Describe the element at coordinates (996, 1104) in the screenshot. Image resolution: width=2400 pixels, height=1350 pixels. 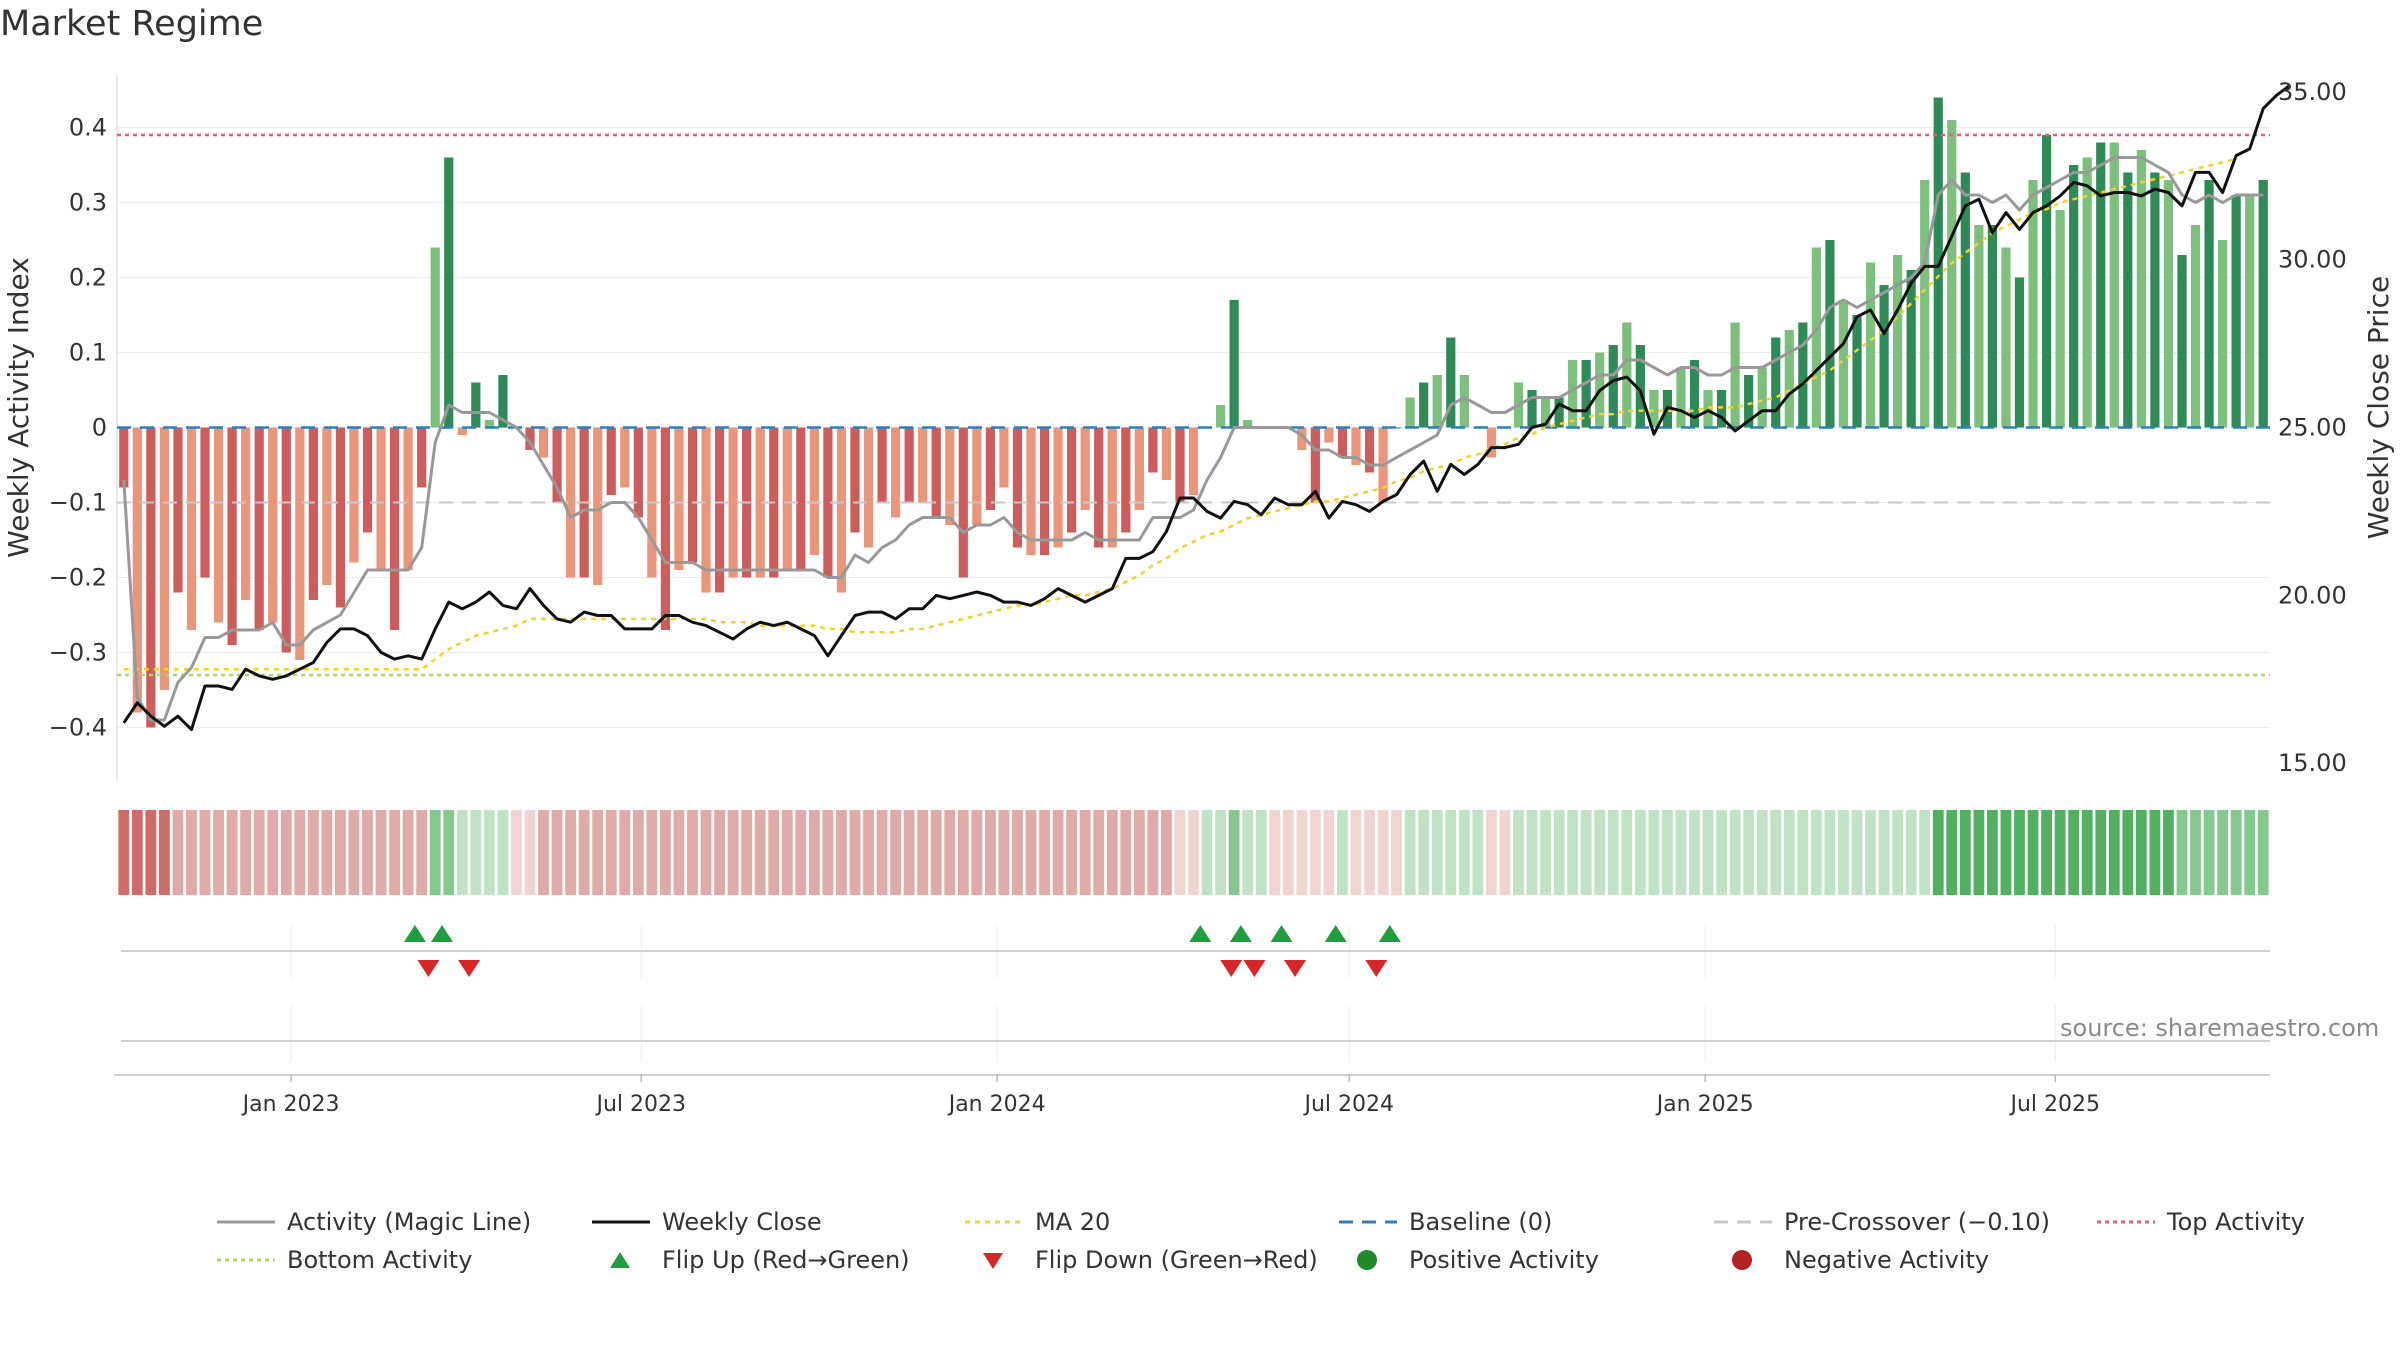
I see `x-tick-label: Jan 2024` at that location.